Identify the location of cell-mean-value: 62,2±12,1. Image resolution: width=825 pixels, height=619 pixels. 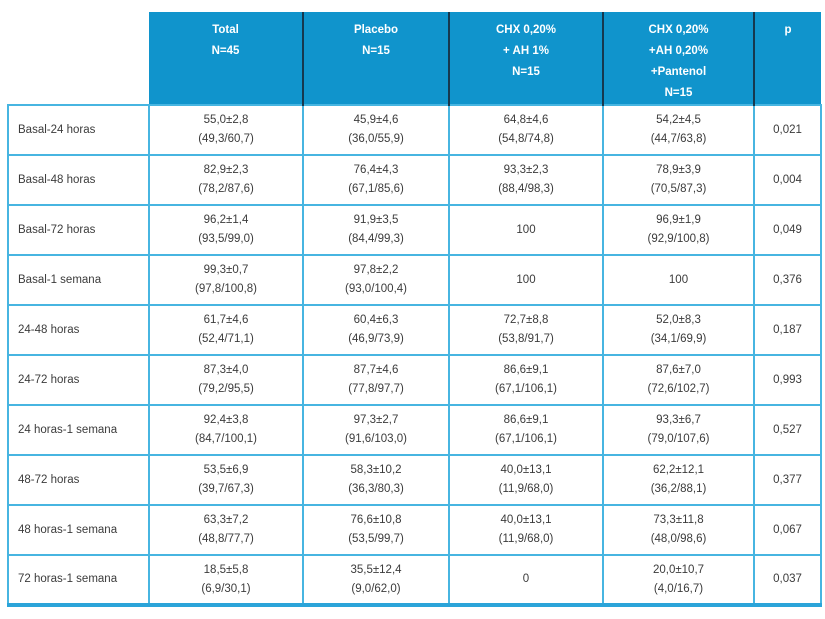
(678, 470).